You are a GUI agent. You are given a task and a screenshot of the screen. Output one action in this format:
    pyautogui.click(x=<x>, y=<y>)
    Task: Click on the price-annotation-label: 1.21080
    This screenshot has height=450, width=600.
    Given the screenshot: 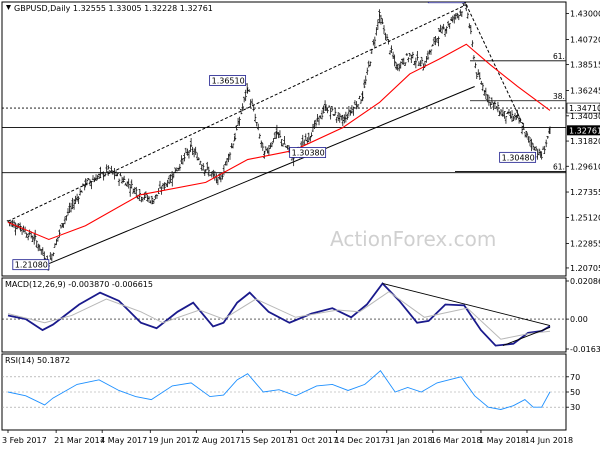 What is the action you would take?
    pyautogui.click(x=31, y=265)
    